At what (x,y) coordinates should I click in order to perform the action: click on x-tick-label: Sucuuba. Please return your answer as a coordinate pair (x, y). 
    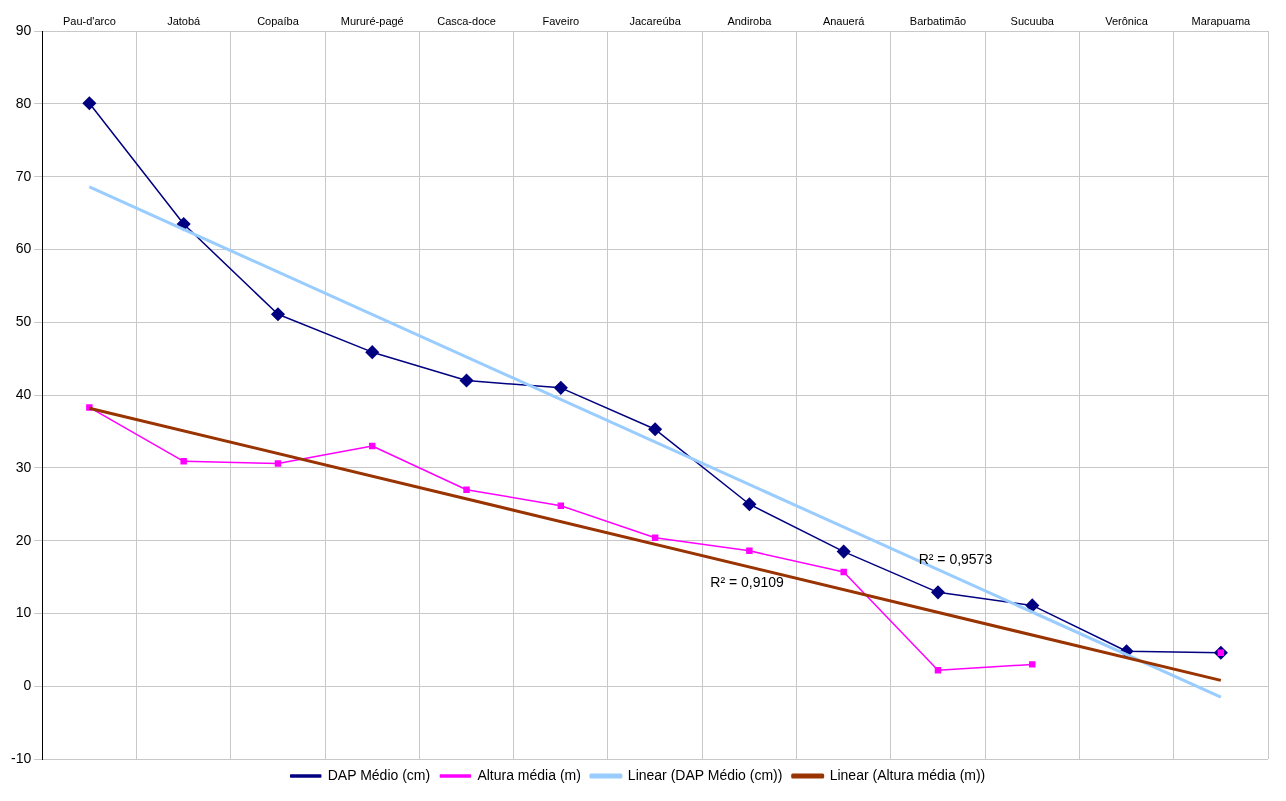
    Looking at the image, I should click on (1032, 20).